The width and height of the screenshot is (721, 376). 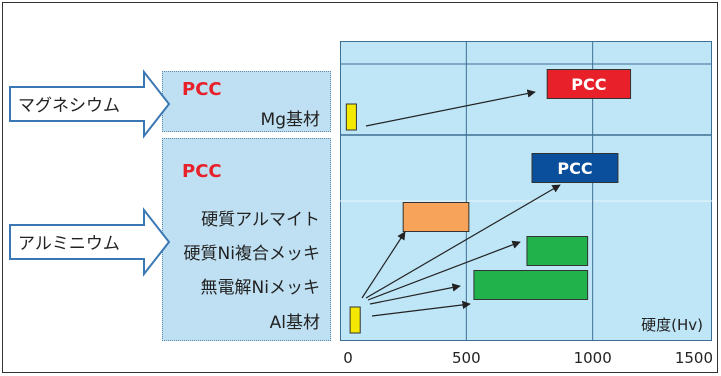 I want to click on magnesium-group-label: マグネシウム, so click(x=69, y=106).